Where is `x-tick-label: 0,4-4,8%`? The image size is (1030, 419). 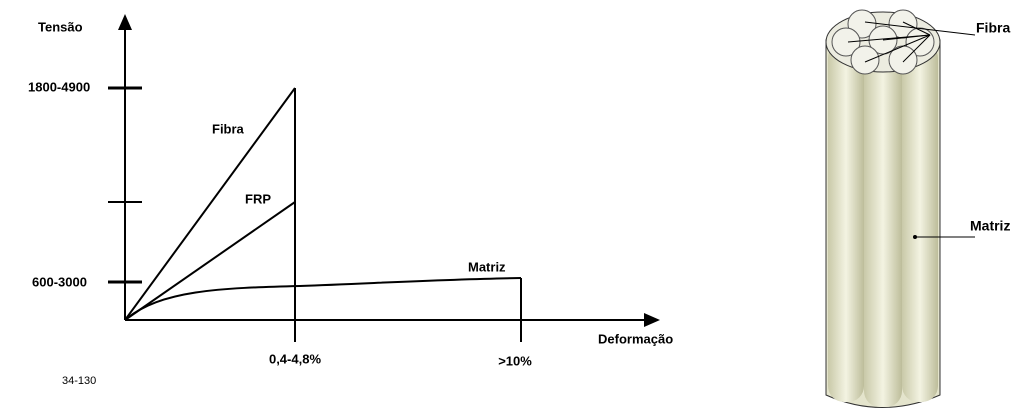 x-tick-label: 0,4-4,8% is located at coordinates (295, 358).